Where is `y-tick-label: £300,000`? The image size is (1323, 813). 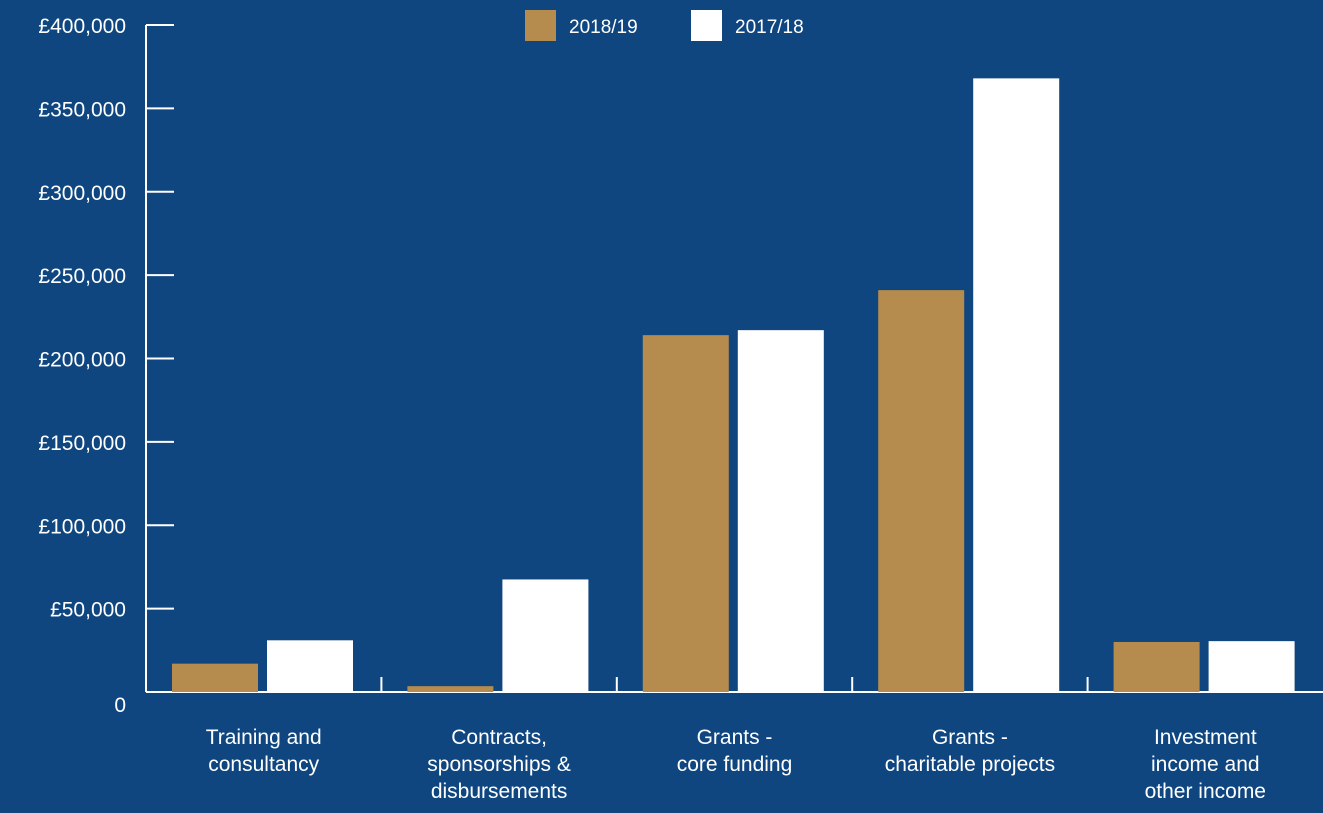
y-tick-label: £300,000 is located at coordinates (82, 193).